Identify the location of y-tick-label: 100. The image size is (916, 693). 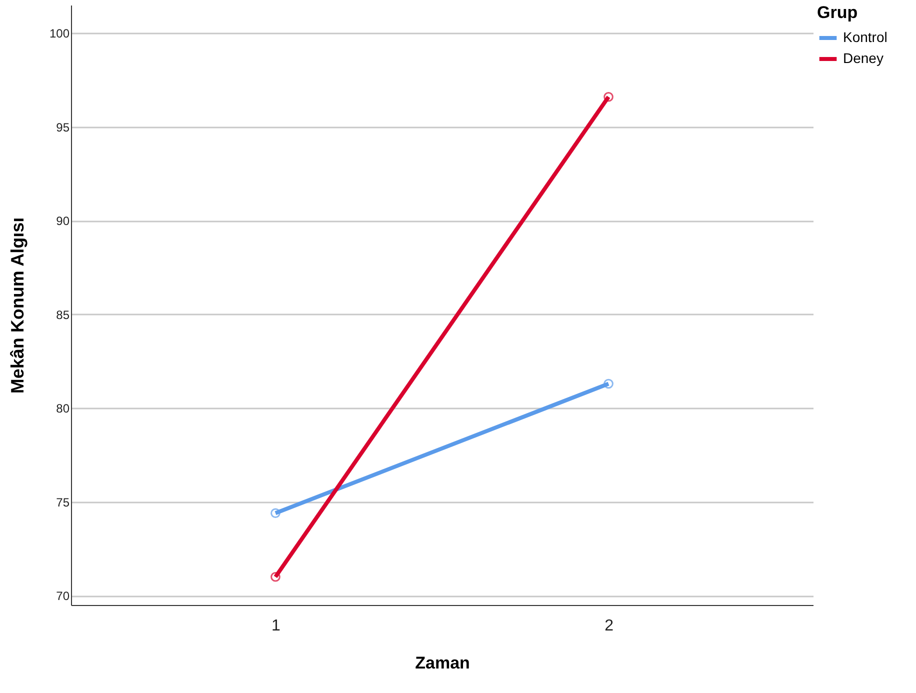
(59, 33).